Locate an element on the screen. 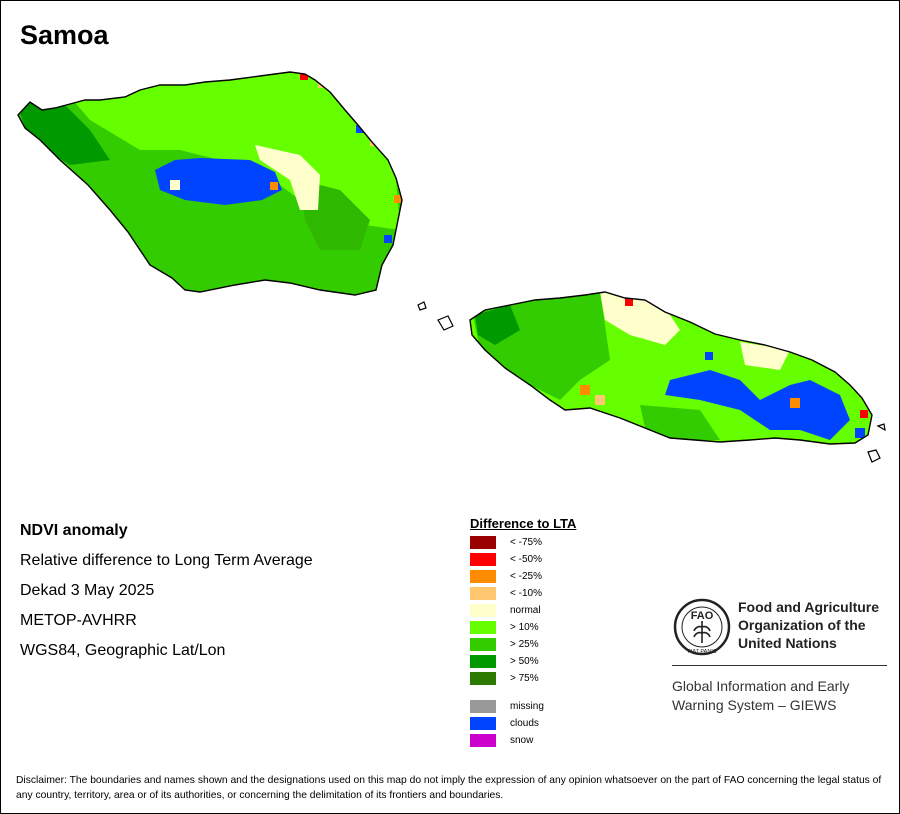  legend-item-snow: snow is located at coordinates (501, 740).